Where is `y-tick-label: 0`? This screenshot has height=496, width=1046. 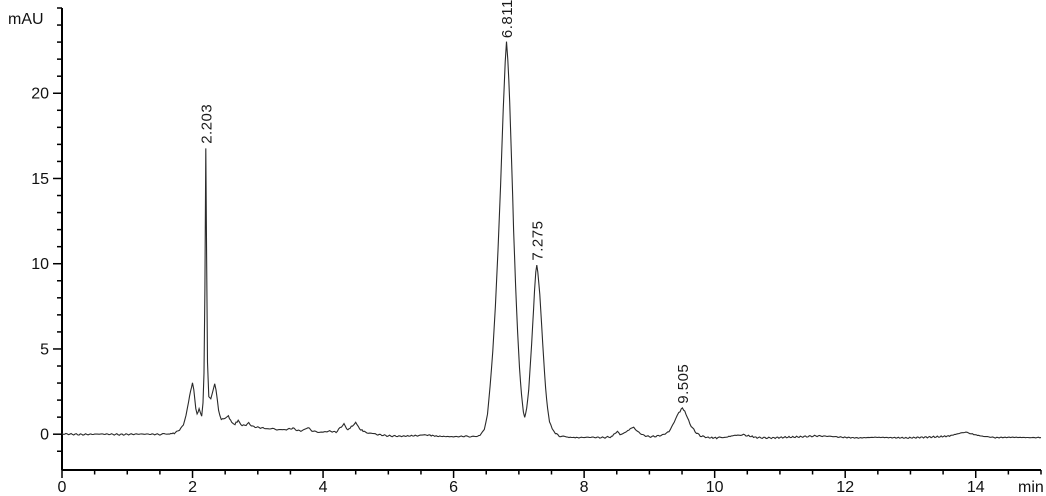 y-tick-label: 0 is located at coordinates (44, 435).